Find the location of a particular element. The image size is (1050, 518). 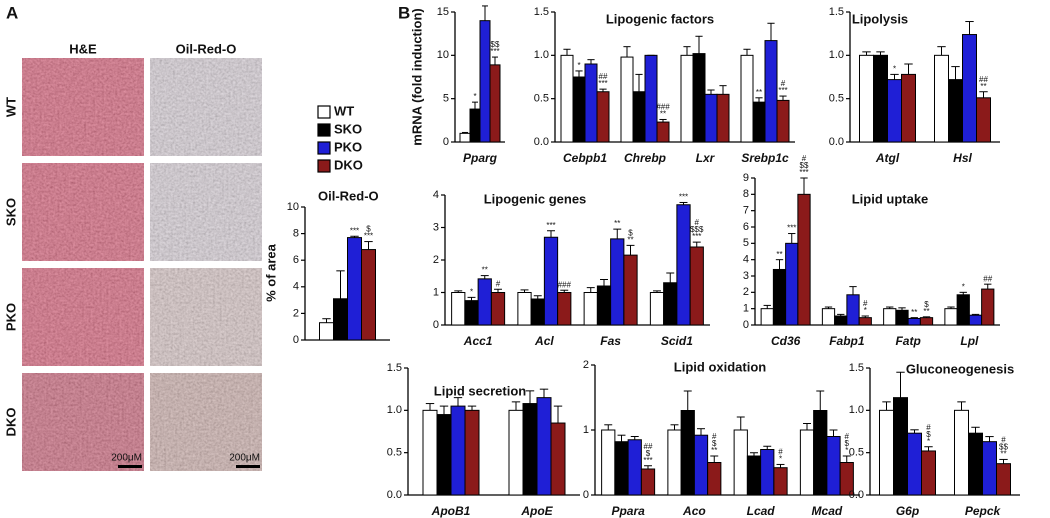

chart-title: Gluconeogenesis is located at coordinates (960, 368).